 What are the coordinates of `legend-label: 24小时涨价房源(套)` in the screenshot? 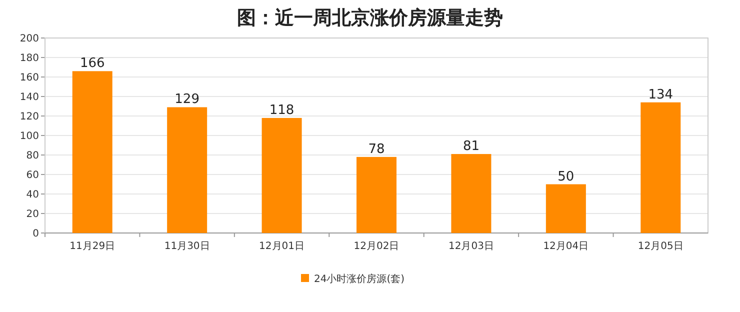 It's located at (359, 279).